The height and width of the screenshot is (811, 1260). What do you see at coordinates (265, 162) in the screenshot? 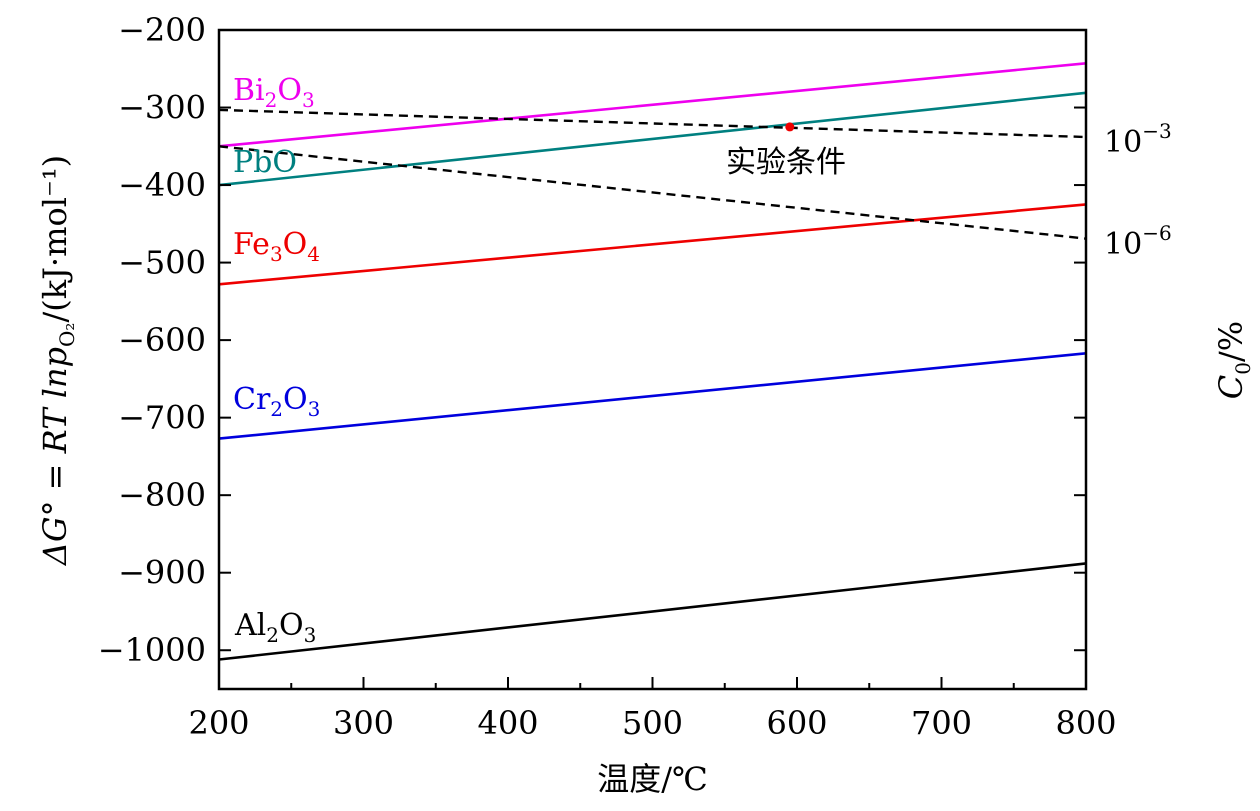
I see `series-label-1: PbO` at bounding box center [265, 162].